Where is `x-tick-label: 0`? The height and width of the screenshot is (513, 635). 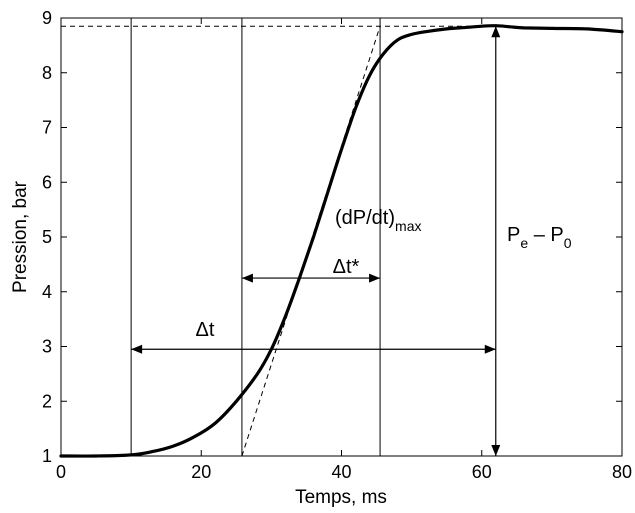
x-tick-label: 0 is located at coordinates (61, 472).